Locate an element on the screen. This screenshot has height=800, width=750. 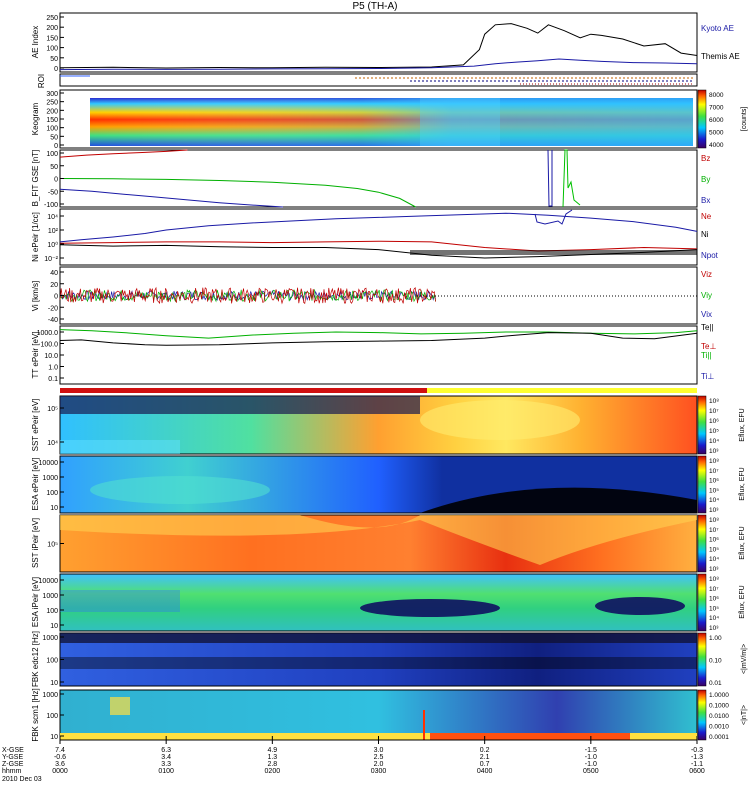
fbk-e-cbtick-label: 0.01 is located at coordinates (715, 683).